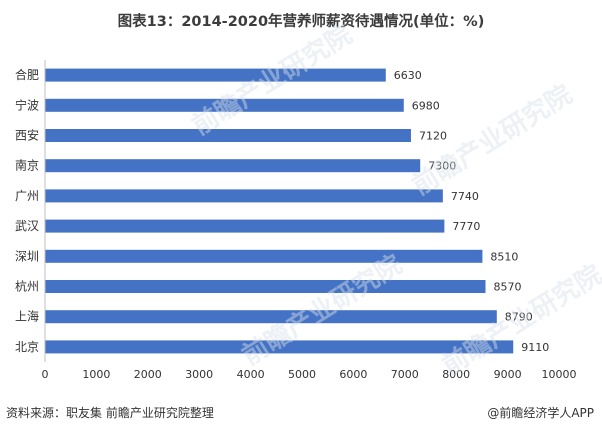 This screenshot has height=432, width=602. I want to click on category-label: 西安, so click(27, 135).